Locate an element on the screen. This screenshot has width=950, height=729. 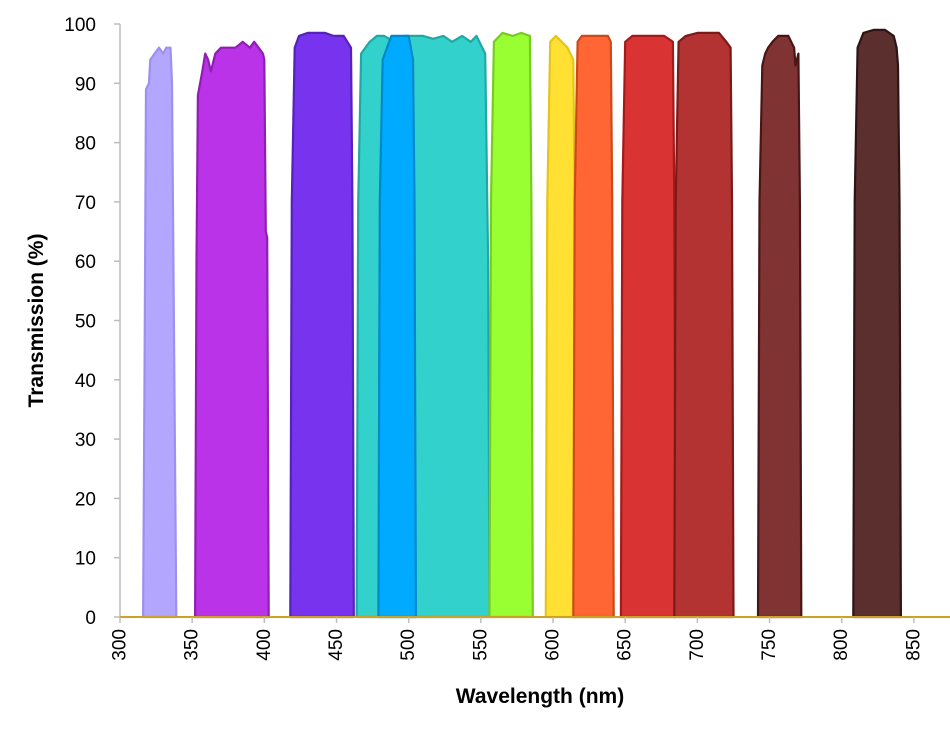
x-tick-label: 750 is located at coordinates (769, 645).